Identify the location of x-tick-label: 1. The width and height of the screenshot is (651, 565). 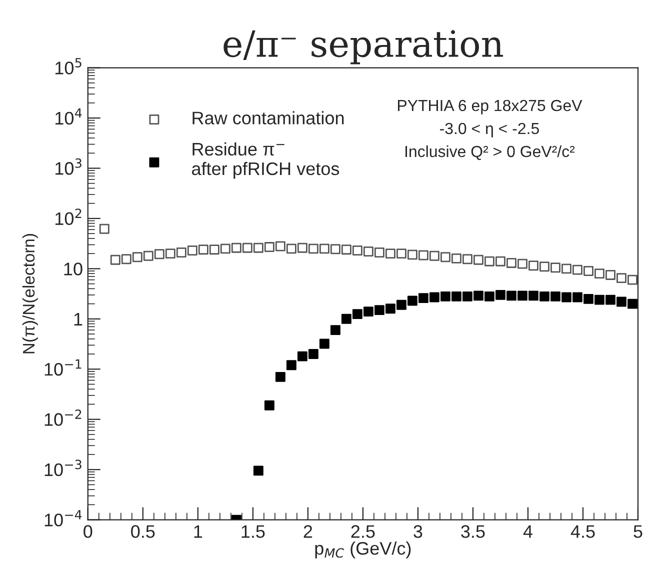
(198, 531).